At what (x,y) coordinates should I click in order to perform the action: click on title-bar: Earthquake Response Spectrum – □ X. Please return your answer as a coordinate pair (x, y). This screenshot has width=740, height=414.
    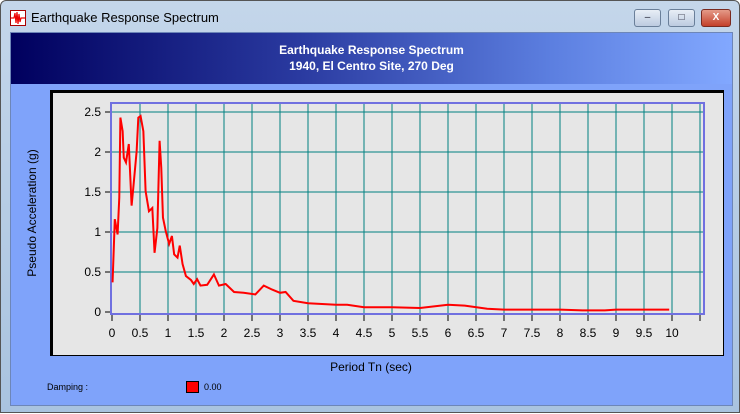
    Looking at the image, I should click on (370, 16).